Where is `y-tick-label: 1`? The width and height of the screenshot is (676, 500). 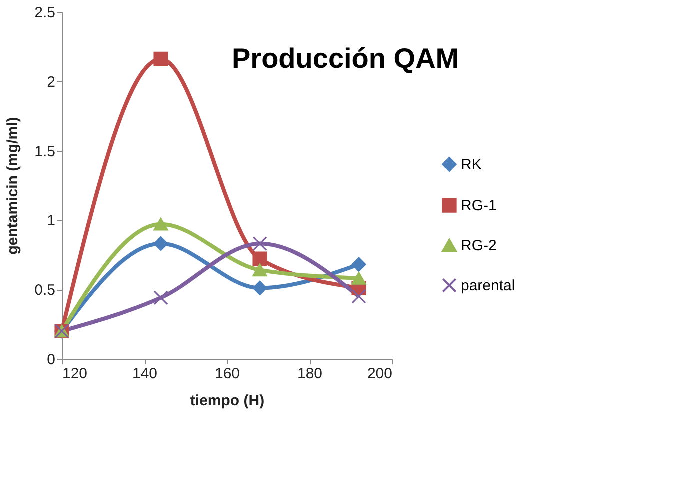 y-tick-label: 1 is located at coordinates (51, 221).